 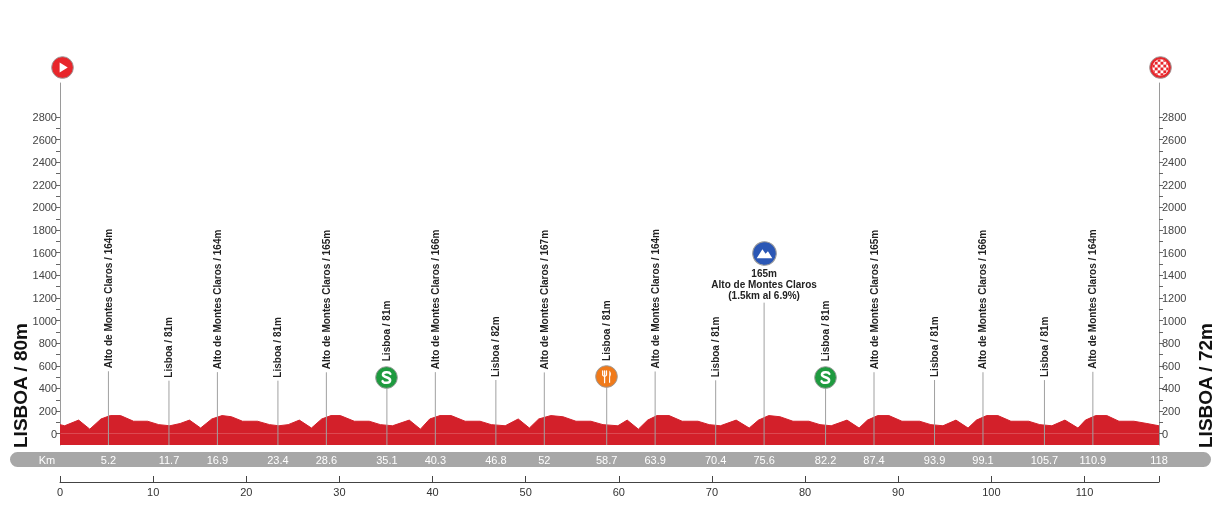 What do you see at coordinates (655, 459) in the screenshot?
I see `x2-tick-label: 63.9` at bounding box center [655, 459].